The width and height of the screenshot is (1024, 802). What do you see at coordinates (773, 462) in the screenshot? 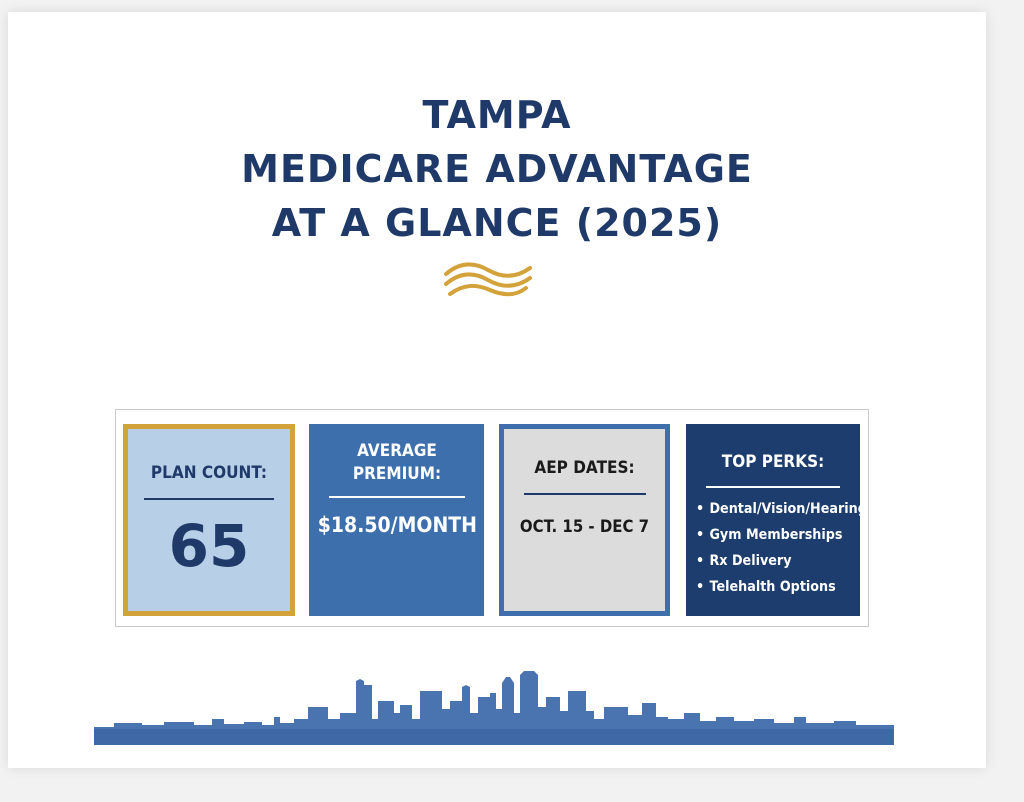
I see `top-perks-label: TOP PERKS:` at bounding box center [773, 462].